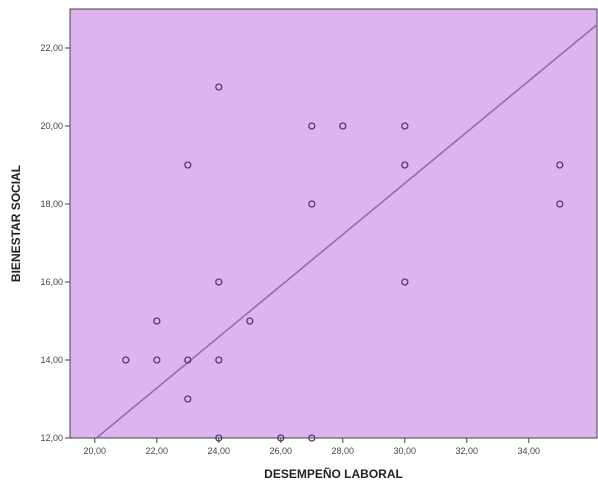 The width and height of the screenshot is (598, 486). I want to click on y-tick-label: 20,00, so click(51, 126).